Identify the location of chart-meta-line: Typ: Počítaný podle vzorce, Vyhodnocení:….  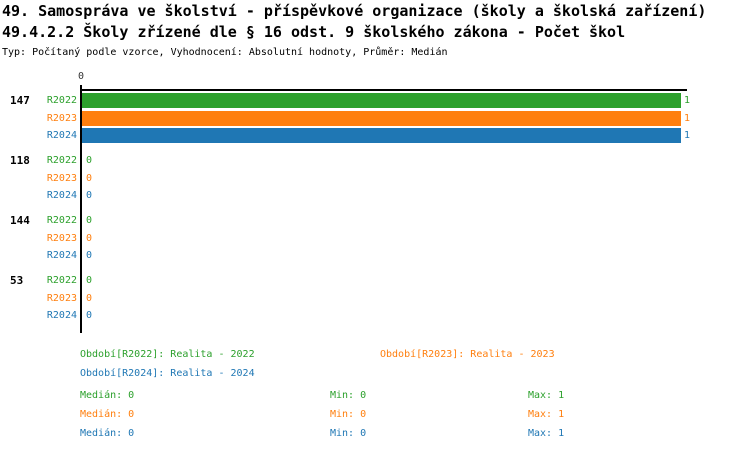
(225, 52).